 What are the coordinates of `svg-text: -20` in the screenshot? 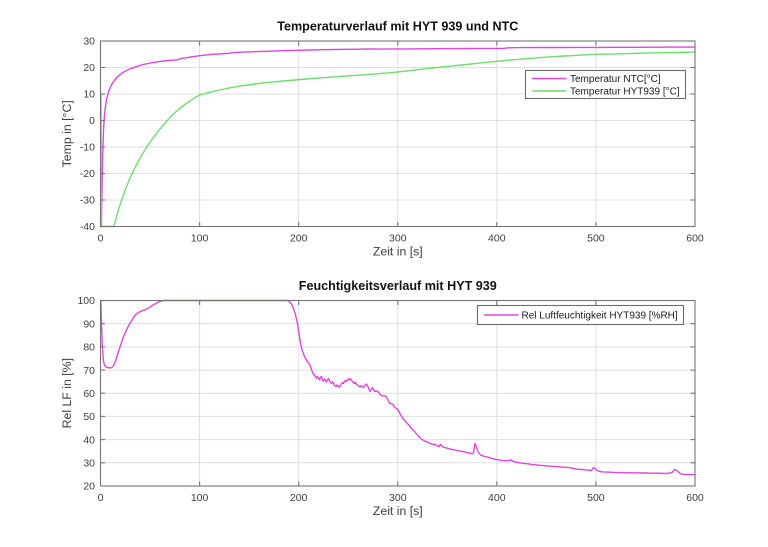 It's located at (87, 174).